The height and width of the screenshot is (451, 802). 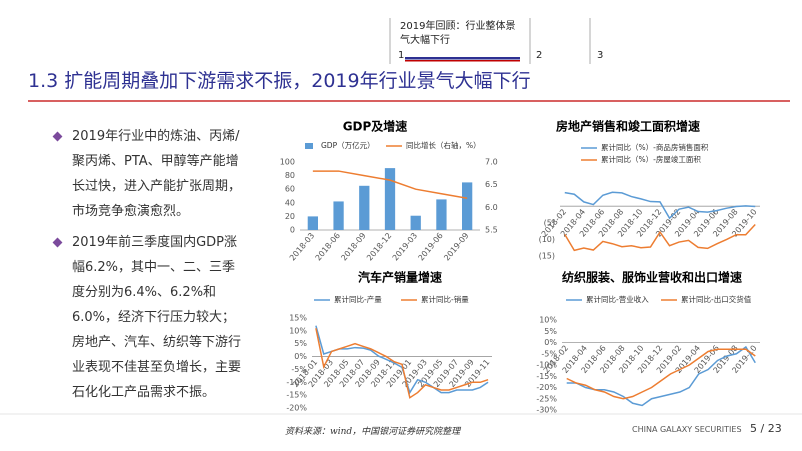 What do you see at coordinates (373, 432) in the screenshot?
I see `source: 资料来源：wind，中国银河证券研究院整理` at bounding box center [373, 432].